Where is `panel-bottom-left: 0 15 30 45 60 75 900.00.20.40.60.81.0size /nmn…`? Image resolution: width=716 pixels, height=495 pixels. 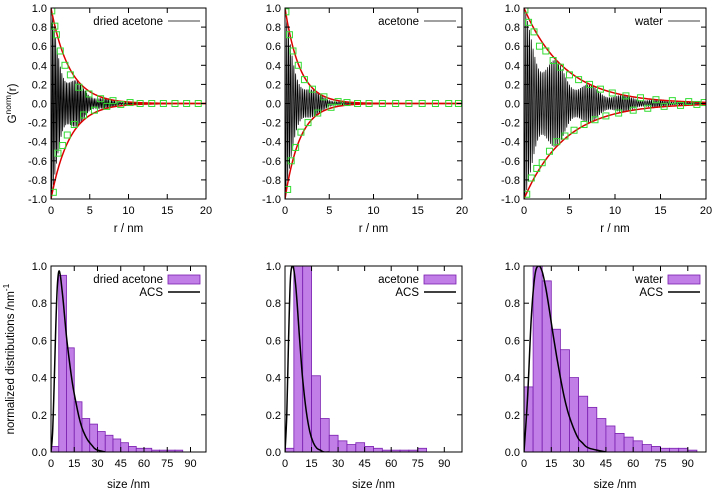
panel-bottom-left: 0 15 30 45 60 75 900.00.20.40.60.81.0size /nmn… is located at coordinates (103, 376).